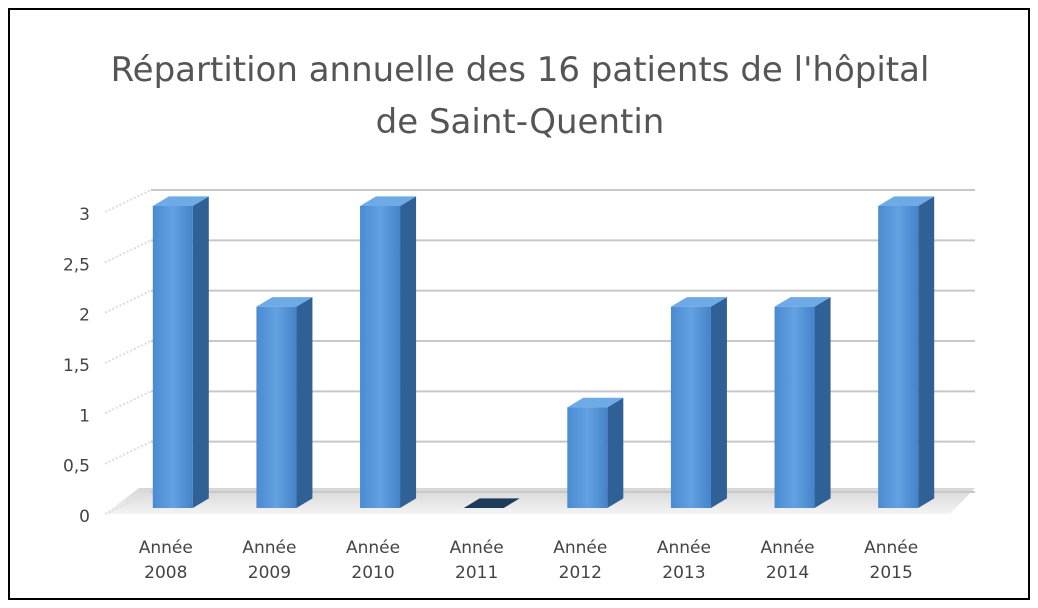  Describe the element at coordinates (84, 517) in the screenshot. I see `y-tick-label: 0` at that location.